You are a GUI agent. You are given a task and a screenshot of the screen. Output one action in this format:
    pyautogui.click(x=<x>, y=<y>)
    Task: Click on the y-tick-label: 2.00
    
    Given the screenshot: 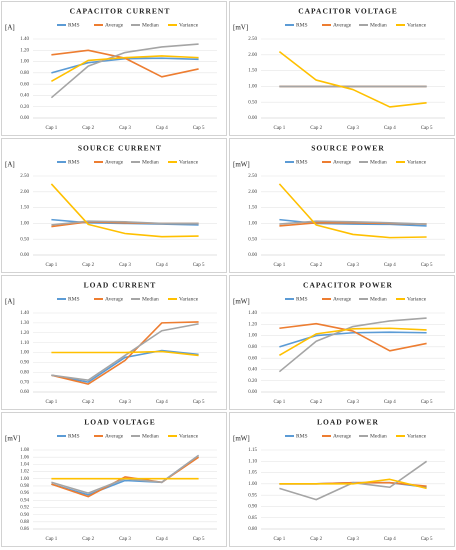 What is the action you would take?
    pyautogui.click(x=252, y=192)
    